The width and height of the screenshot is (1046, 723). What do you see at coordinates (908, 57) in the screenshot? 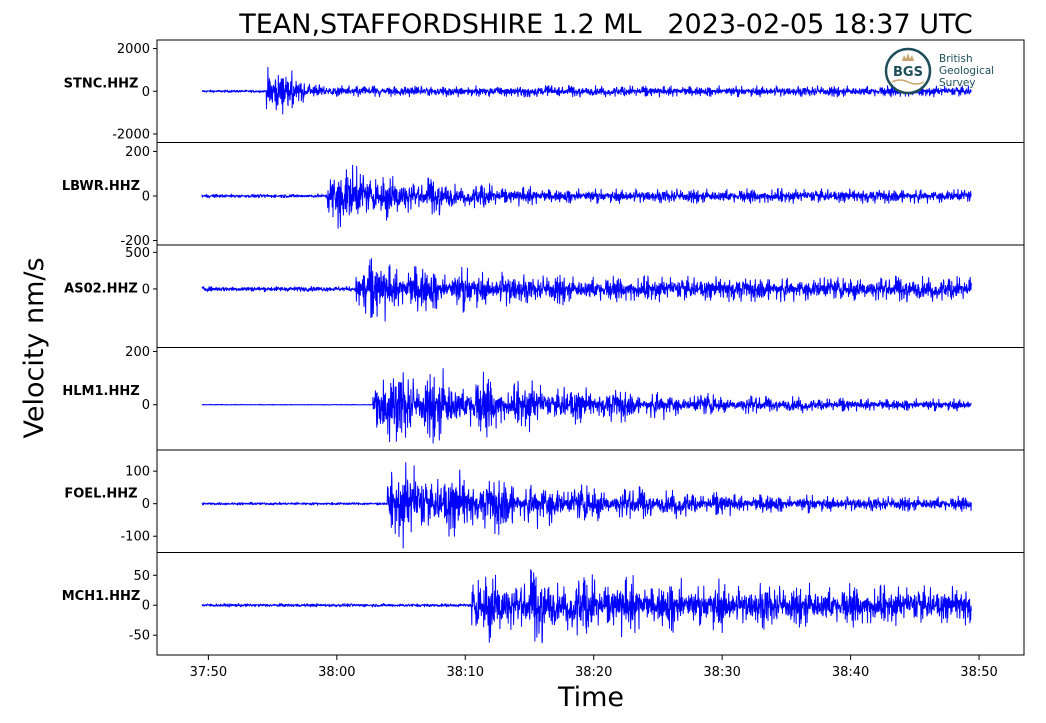
I see `bgs-logo-crown-icon` at bounding box center [908, 57].